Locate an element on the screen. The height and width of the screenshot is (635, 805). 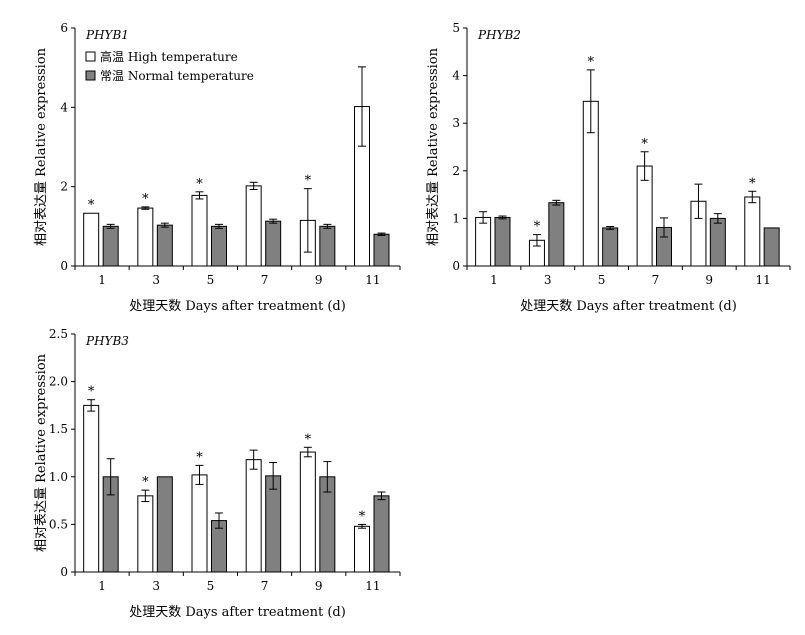
y-tick-label: 5 is located at coordinates (456, 28).